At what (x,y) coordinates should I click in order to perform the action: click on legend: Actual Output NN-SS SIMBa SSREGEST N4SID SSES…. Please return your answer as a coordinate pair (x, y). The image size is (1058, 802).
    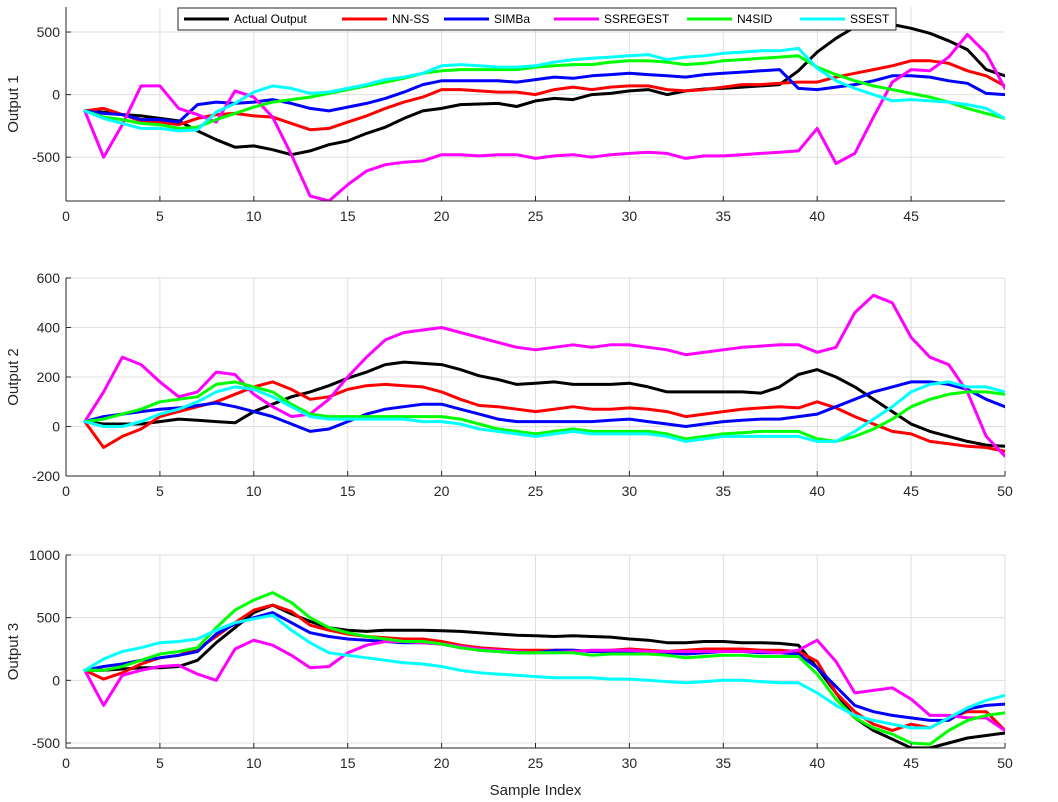
    Looking at the image, I should click on (537, 19).